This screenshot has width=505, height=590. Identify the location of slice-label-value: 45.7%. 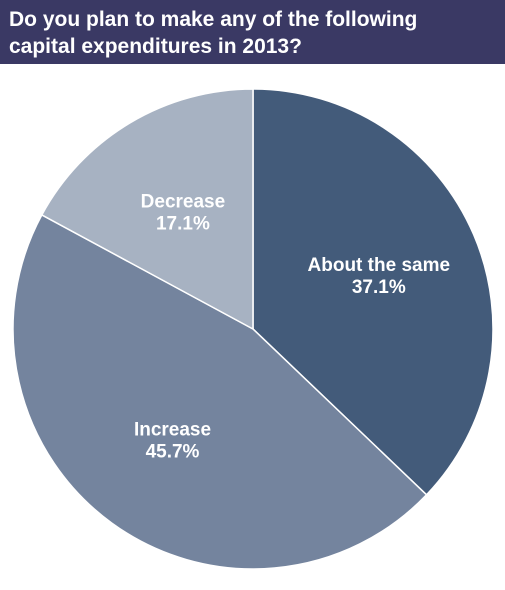
(173, 452).